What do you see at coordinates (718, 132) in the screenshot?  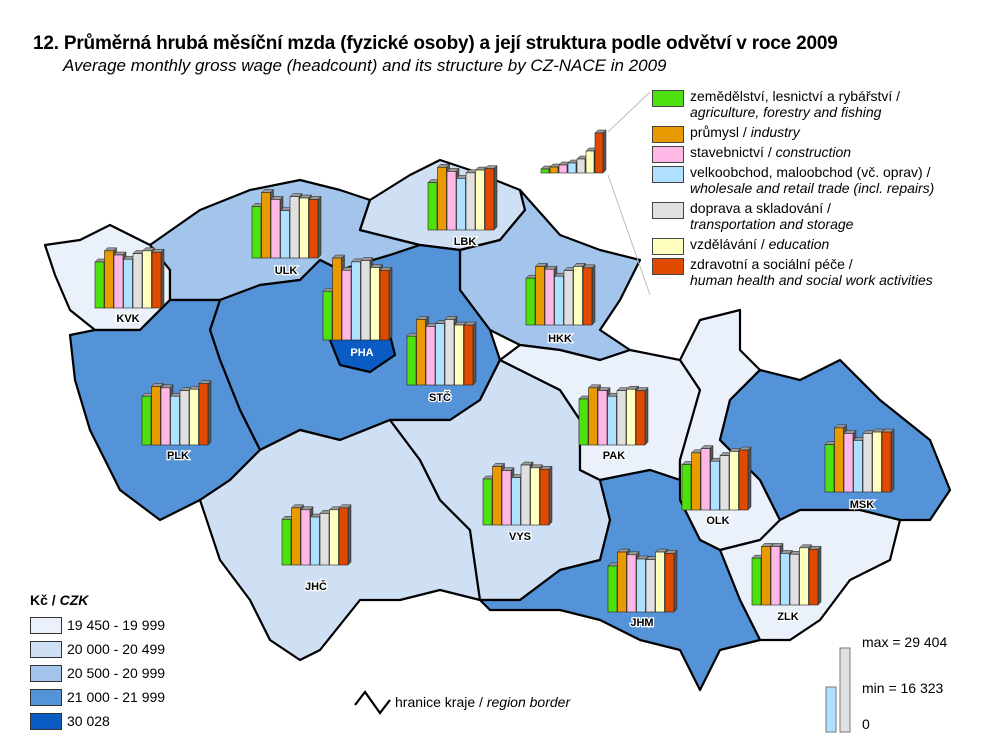 I see `sector-label-cz: průmysl /` at bounding box center [718, 132].